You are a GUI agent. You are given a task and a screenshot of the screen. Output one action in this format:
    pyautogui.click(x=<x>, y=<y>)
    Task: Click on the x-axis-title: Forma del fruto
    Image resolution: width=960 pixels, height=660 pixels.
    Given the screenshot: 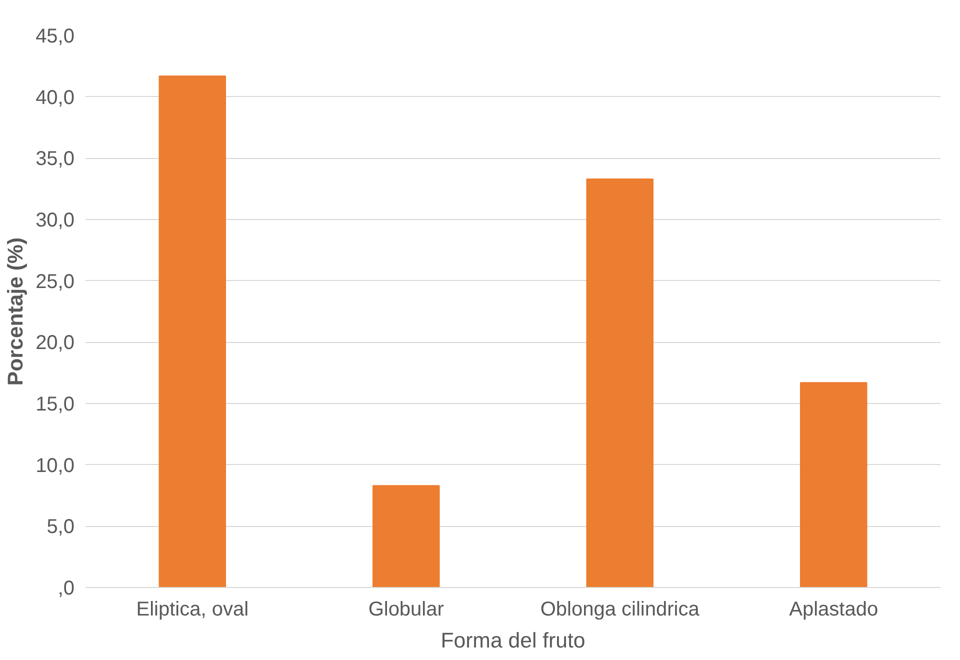 What is the action you would take?
    pyautogui.click(x=513, y=640)
    